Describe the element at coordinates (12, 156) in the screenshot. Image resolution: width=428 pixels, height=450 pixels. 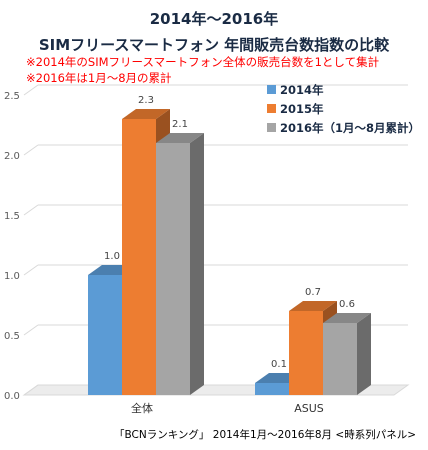
I see `y-tick-label: 2.0` at that location.